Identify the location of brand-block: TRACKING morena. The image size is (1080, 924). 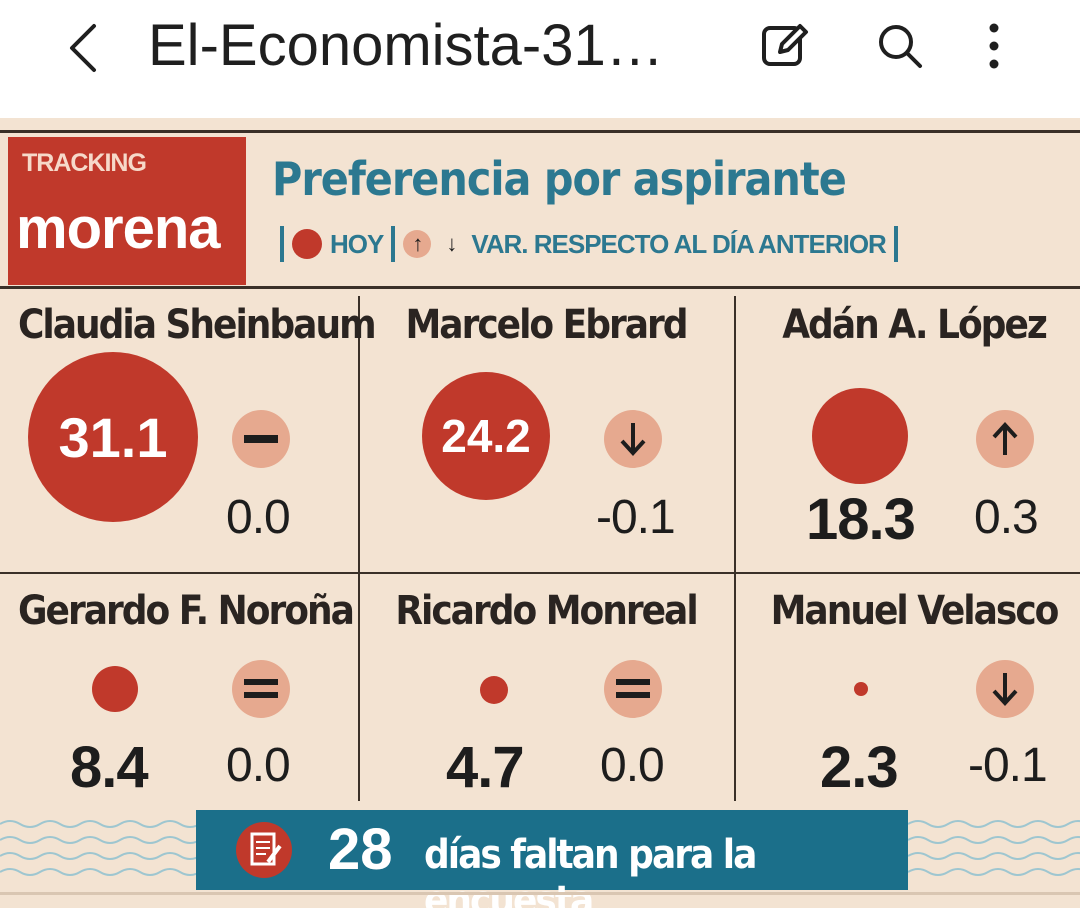
(127, 211).